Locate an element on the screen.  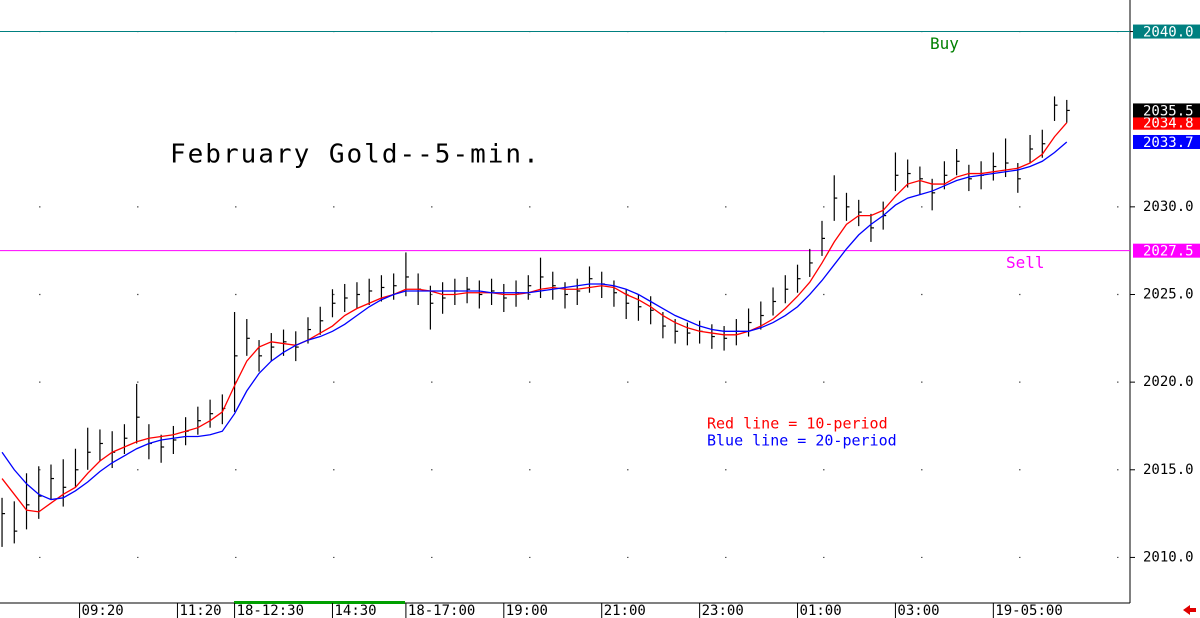
y-tick-label: 2030.0 is located at coordinates (1168, 207).